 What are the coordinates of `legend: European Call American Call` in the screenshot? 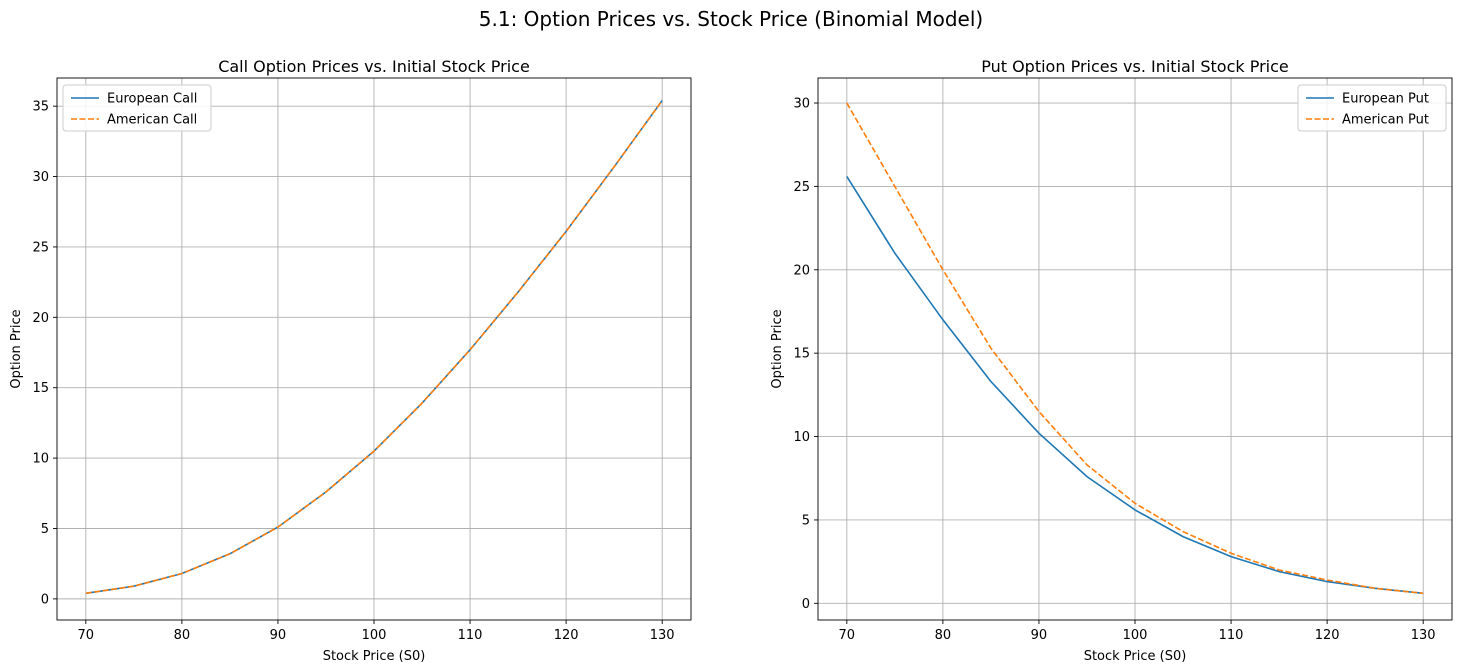 It's located at (137, 108).